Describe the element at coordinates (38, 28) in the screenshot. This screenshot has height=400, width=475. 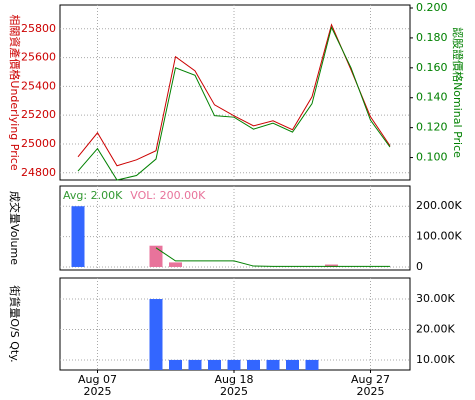
I see `y-tick-label: 25800` at that location.